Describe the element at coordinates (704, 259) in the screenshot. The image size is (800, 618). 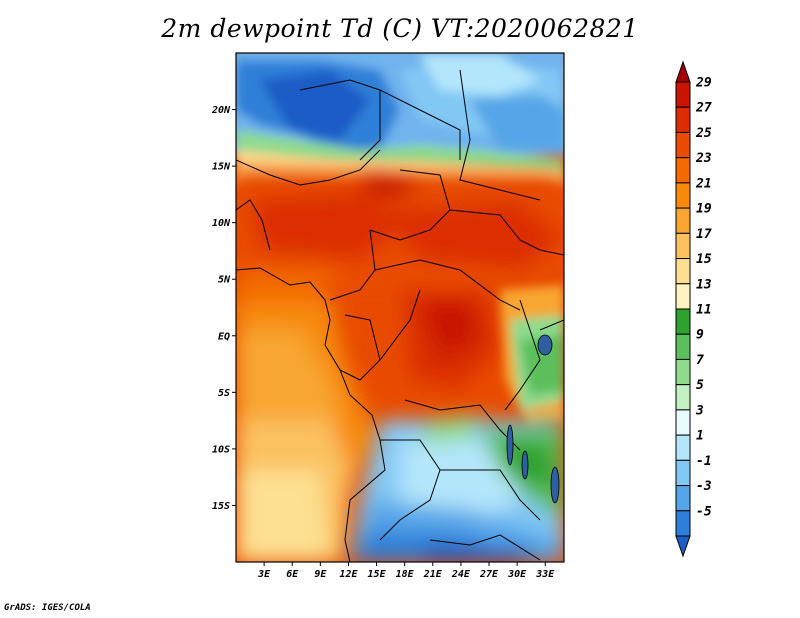
I see `colorbar-label: 15` at that location.